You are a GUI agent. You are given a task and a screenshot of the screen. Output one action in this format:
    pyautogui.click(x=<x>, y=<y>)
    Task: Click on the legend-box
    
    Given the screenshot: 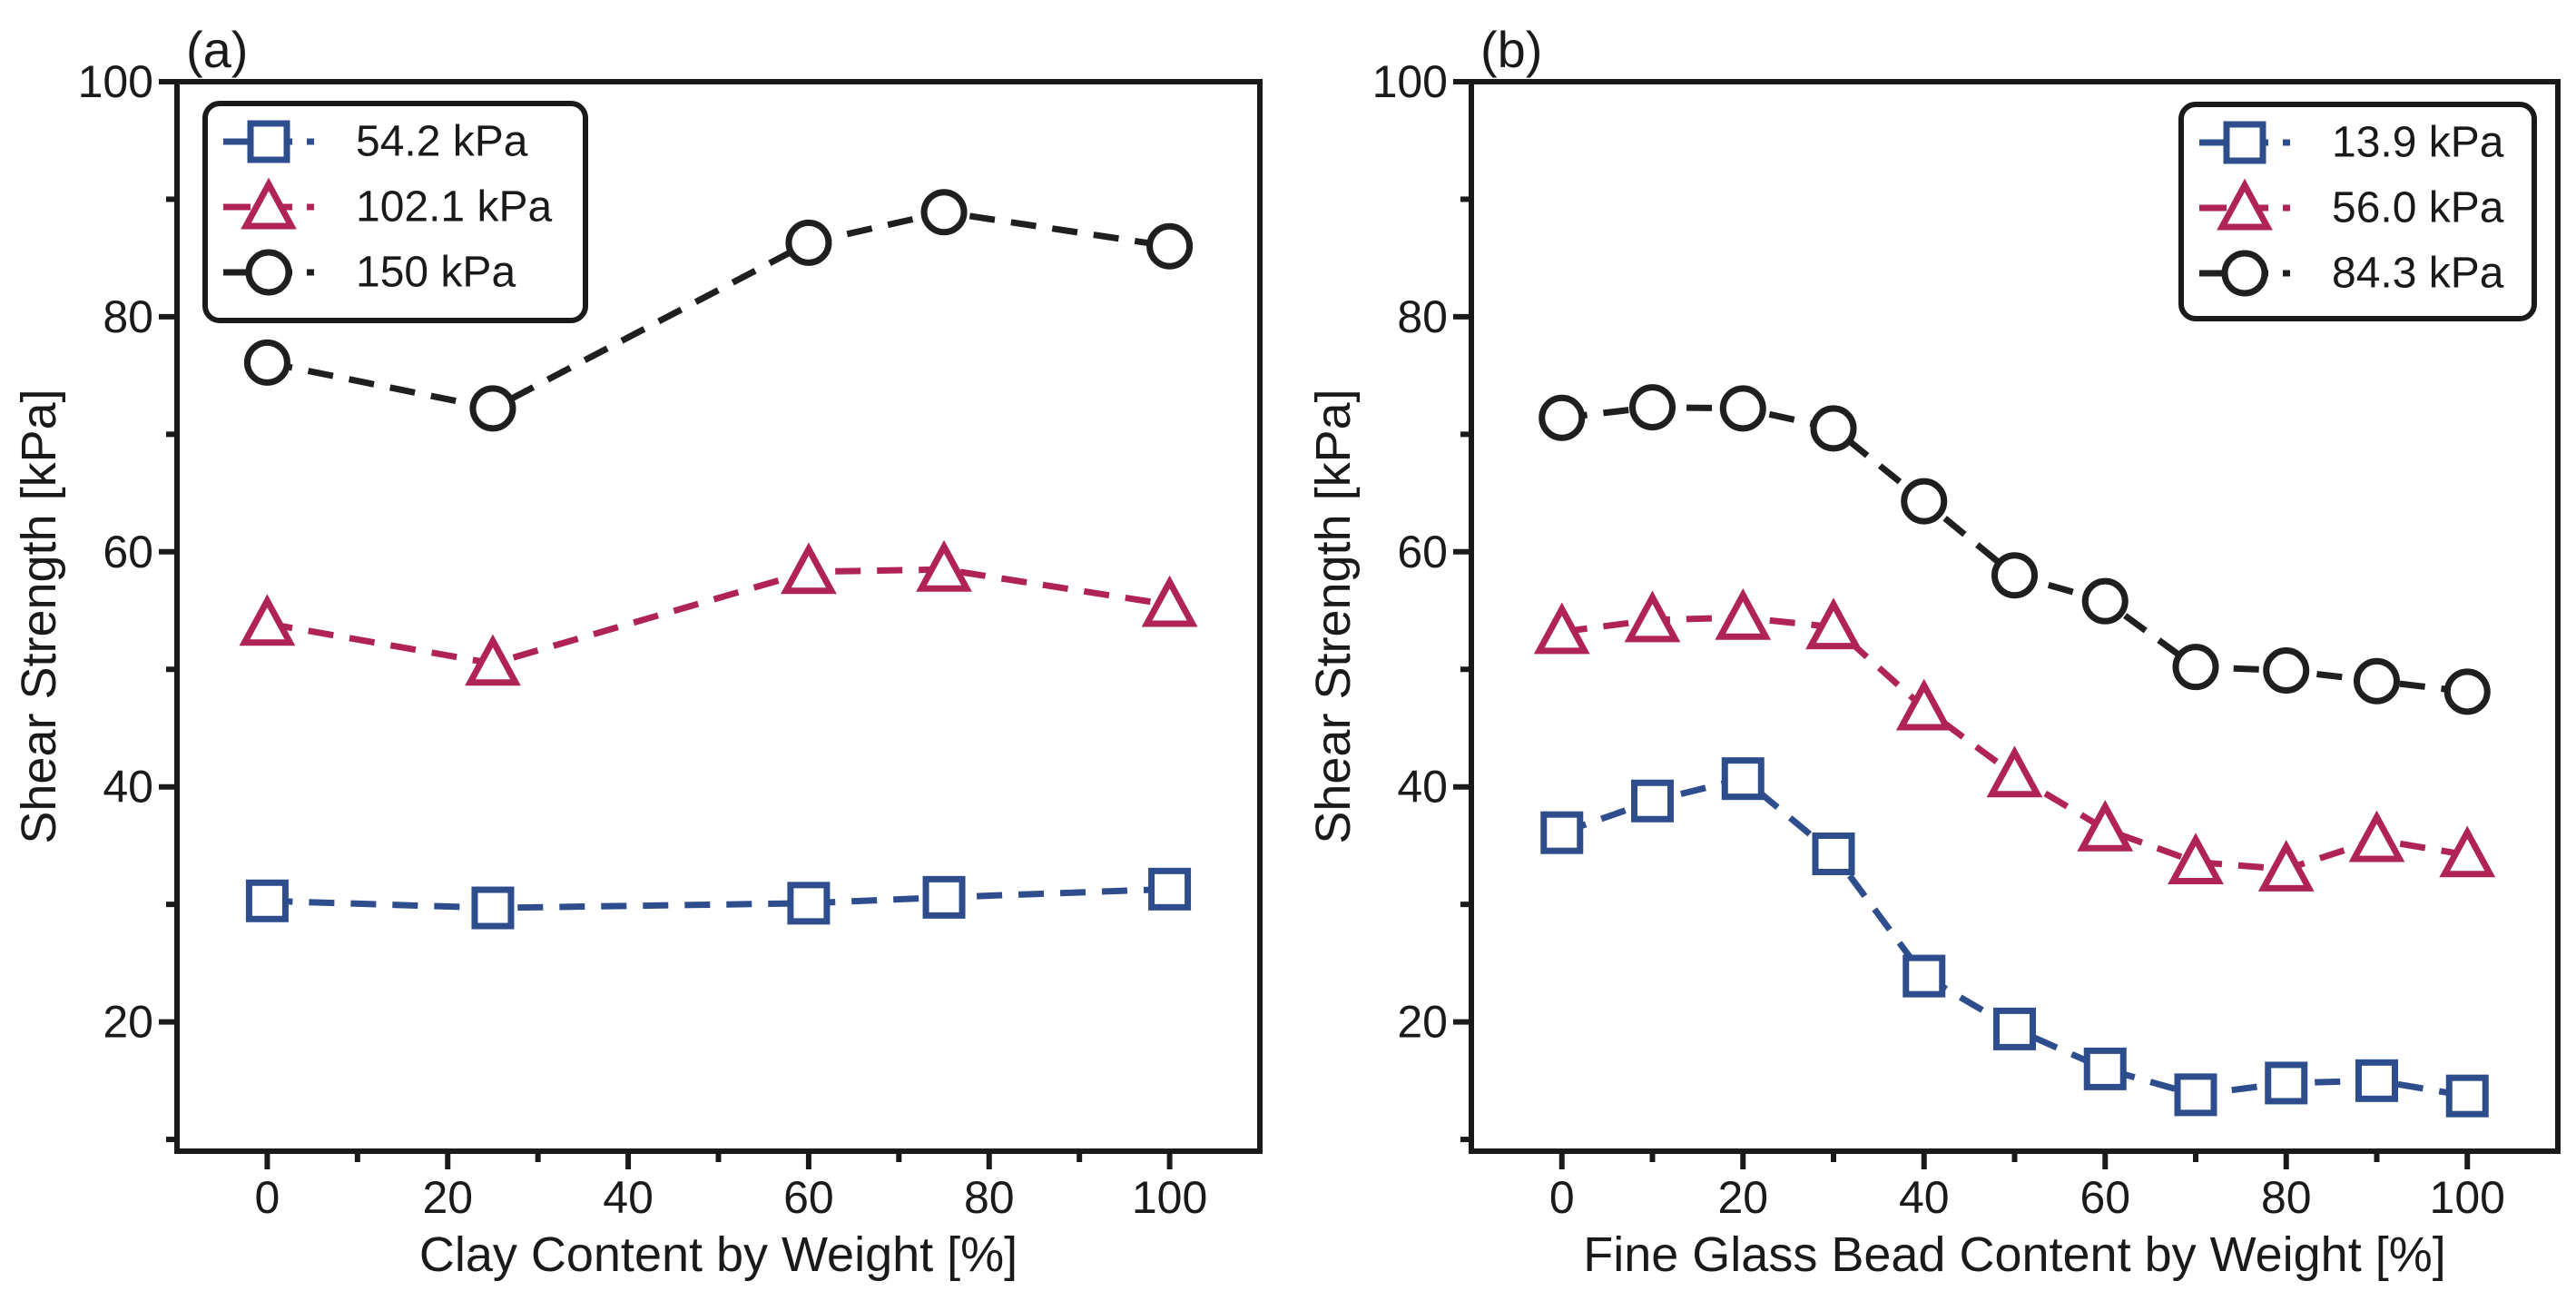 What is the action you would take?
    pyautogui.click(x=2357, y=212)
    